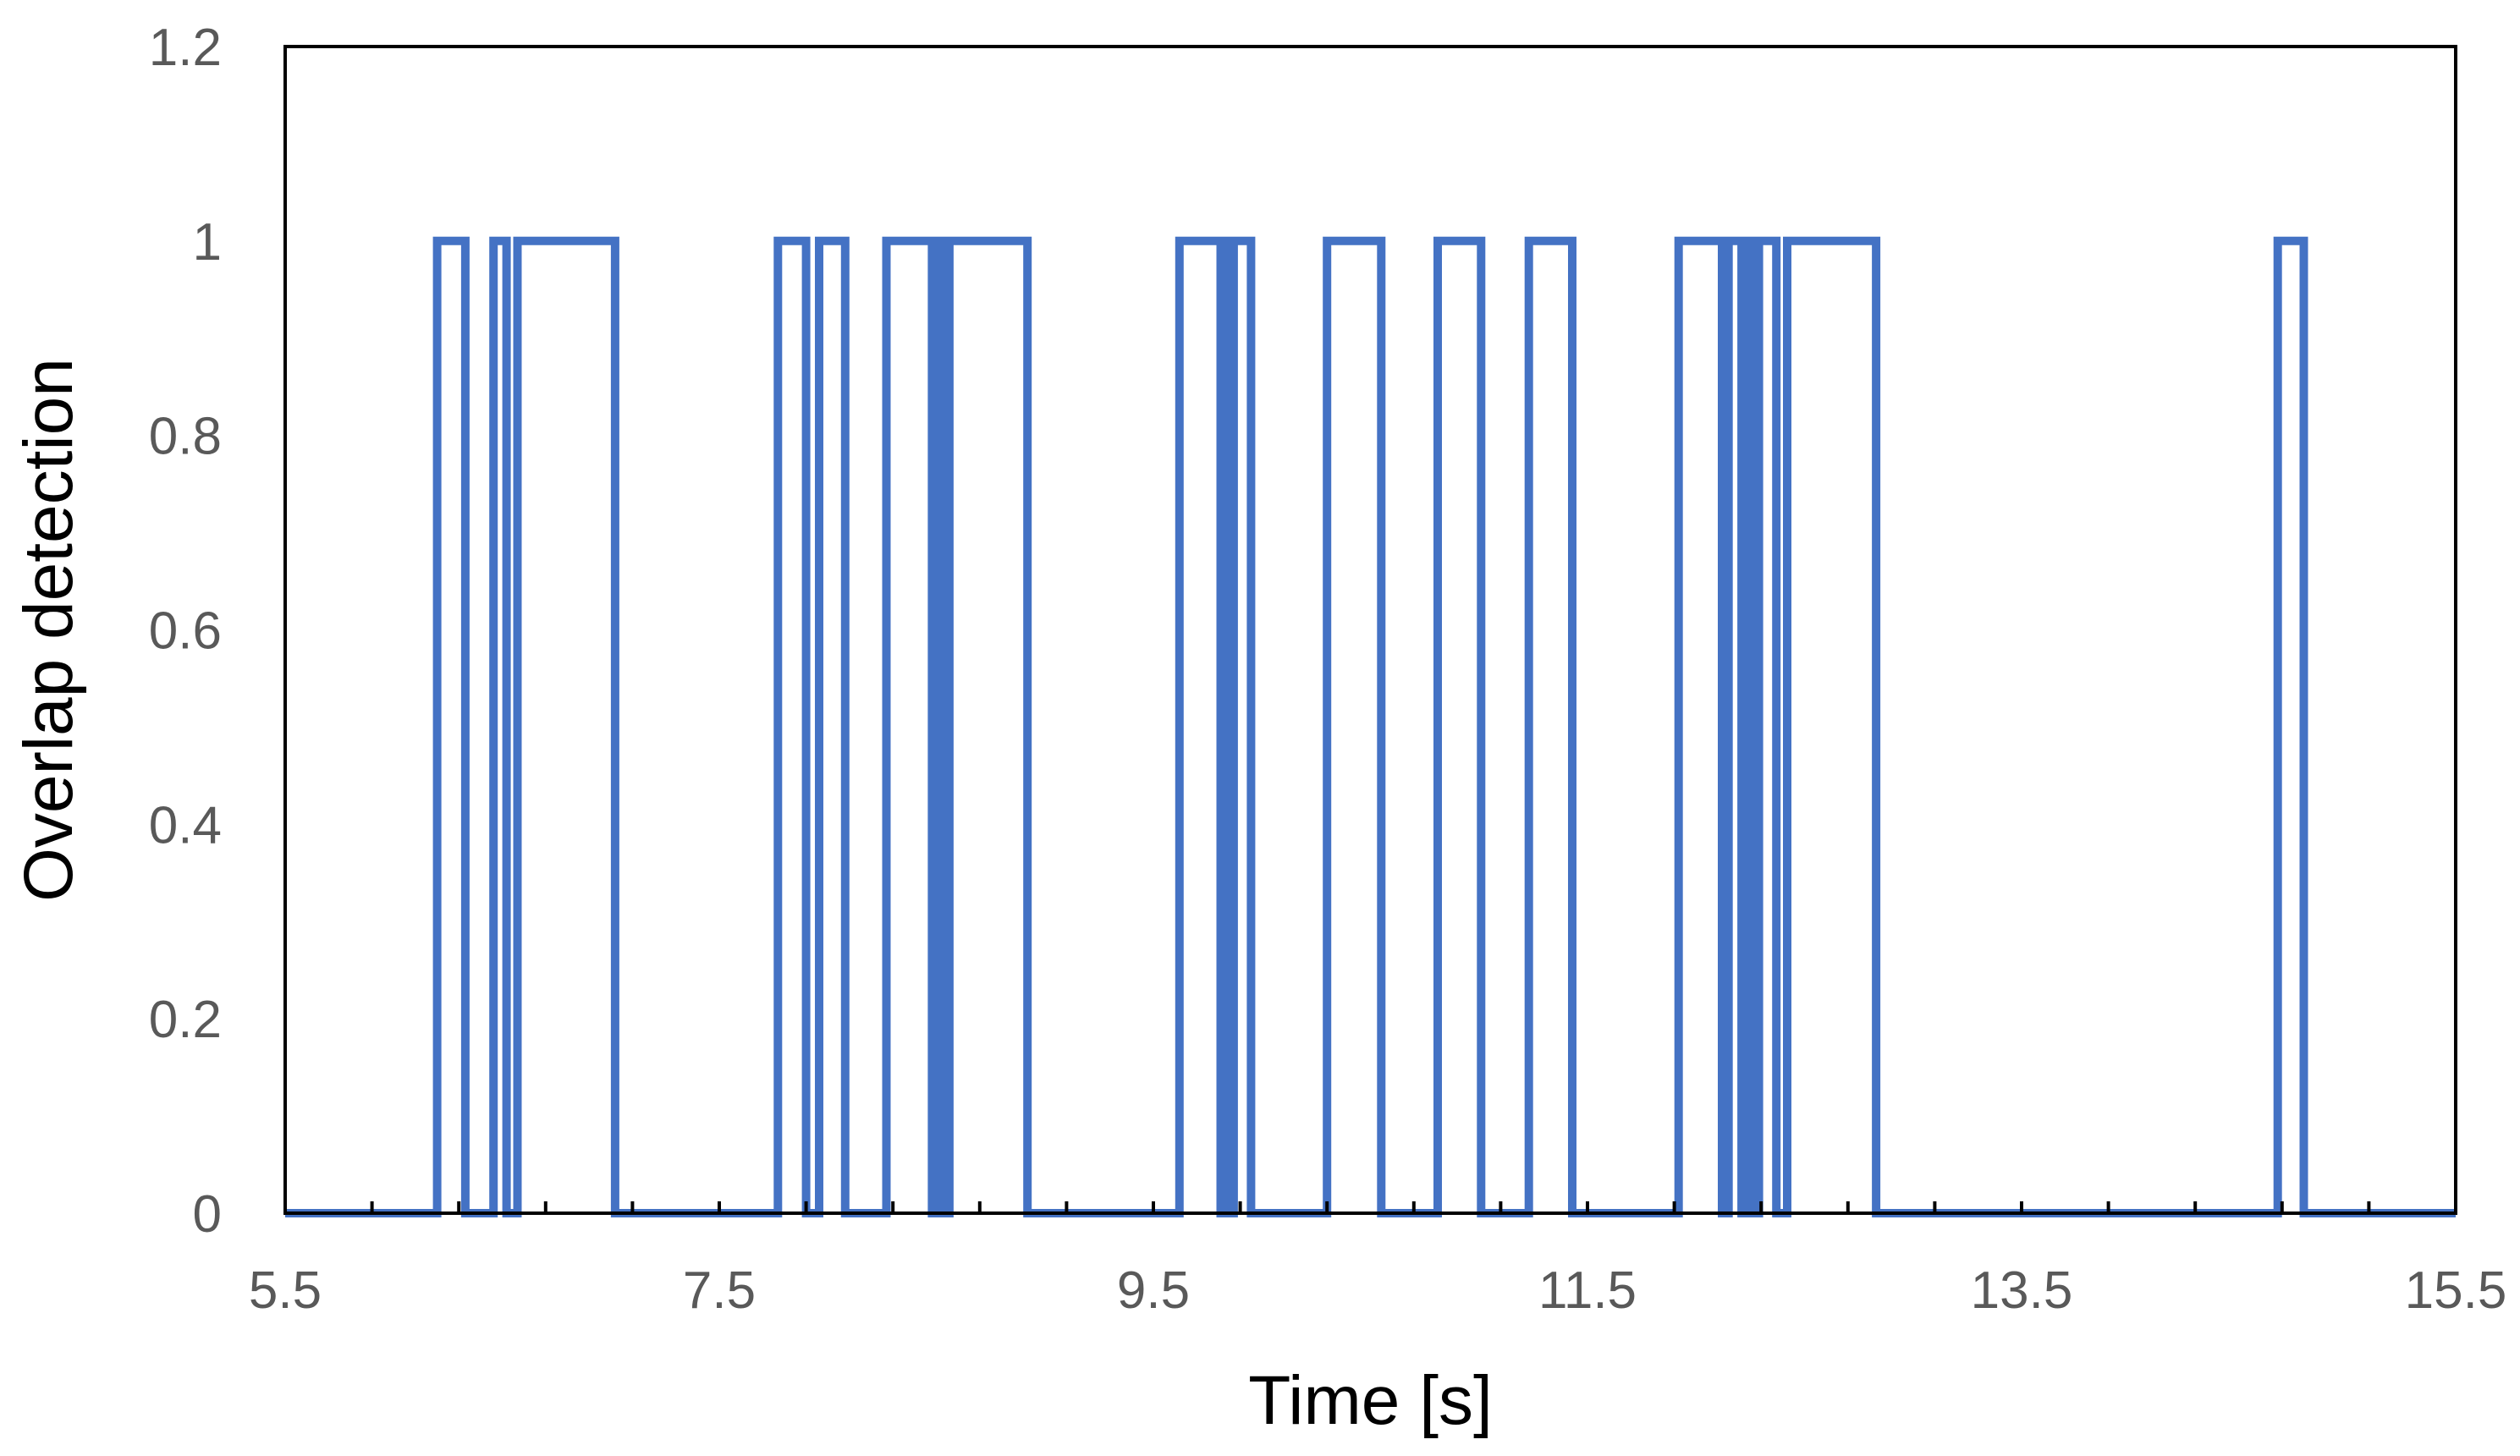 This screenshot has height=1456, width=2520. I want to click on y-tick-label: 0.2, so click(186, 1020).